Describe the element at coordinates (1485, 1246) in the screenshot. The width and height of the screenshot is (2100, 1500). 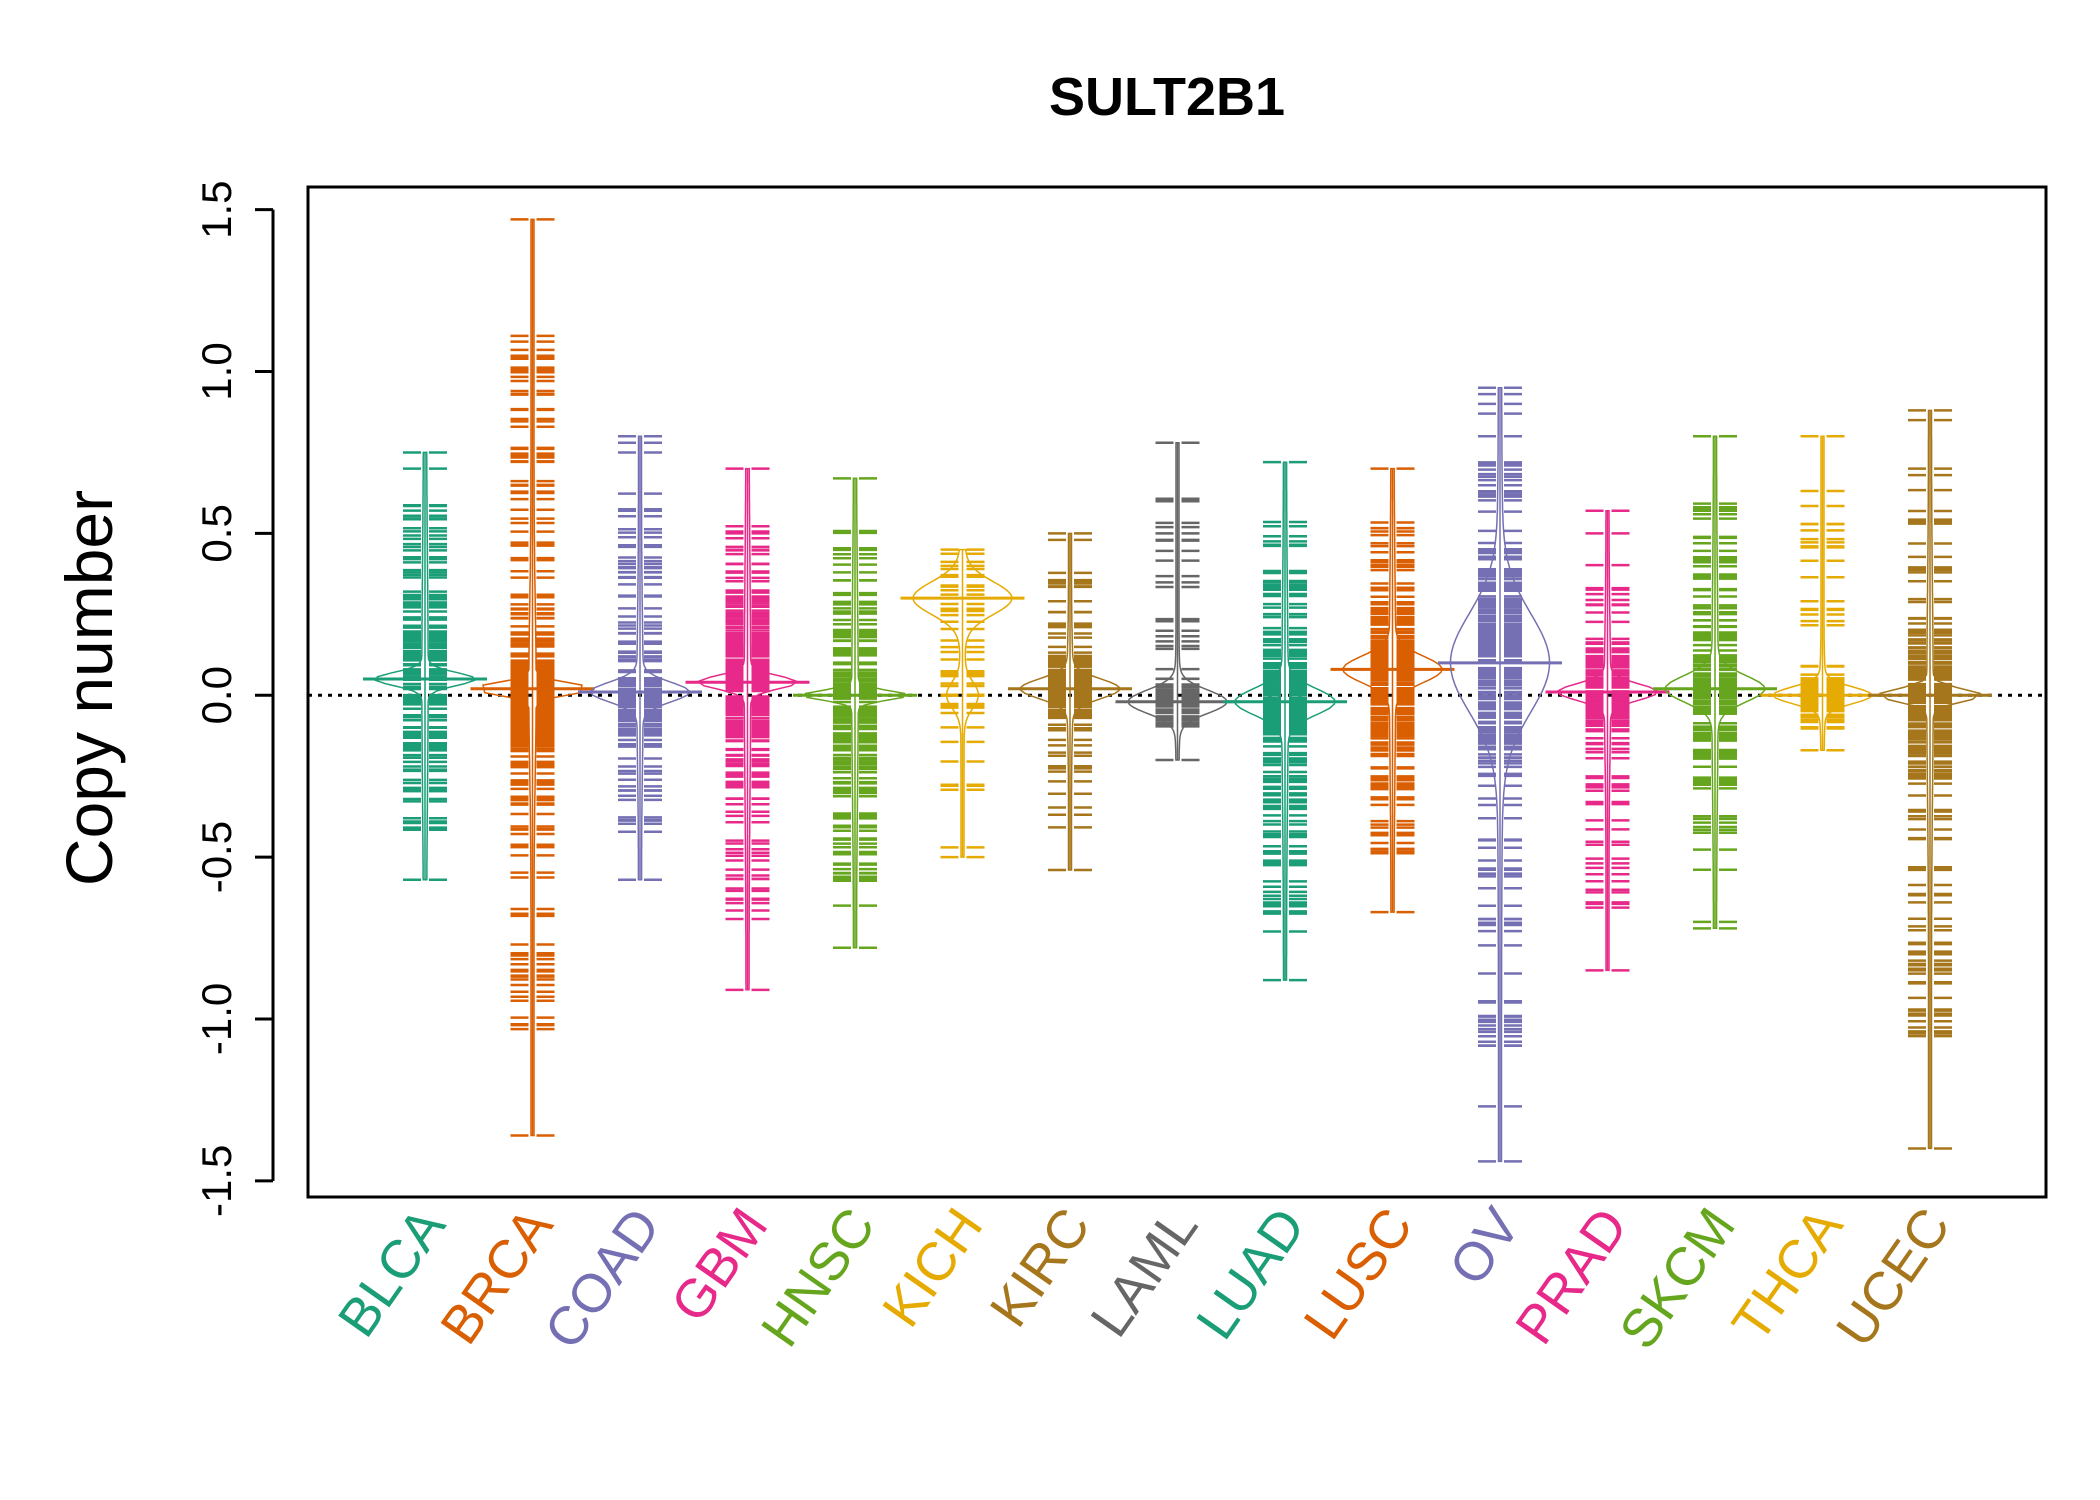
I see `category-label: OV` at that location.